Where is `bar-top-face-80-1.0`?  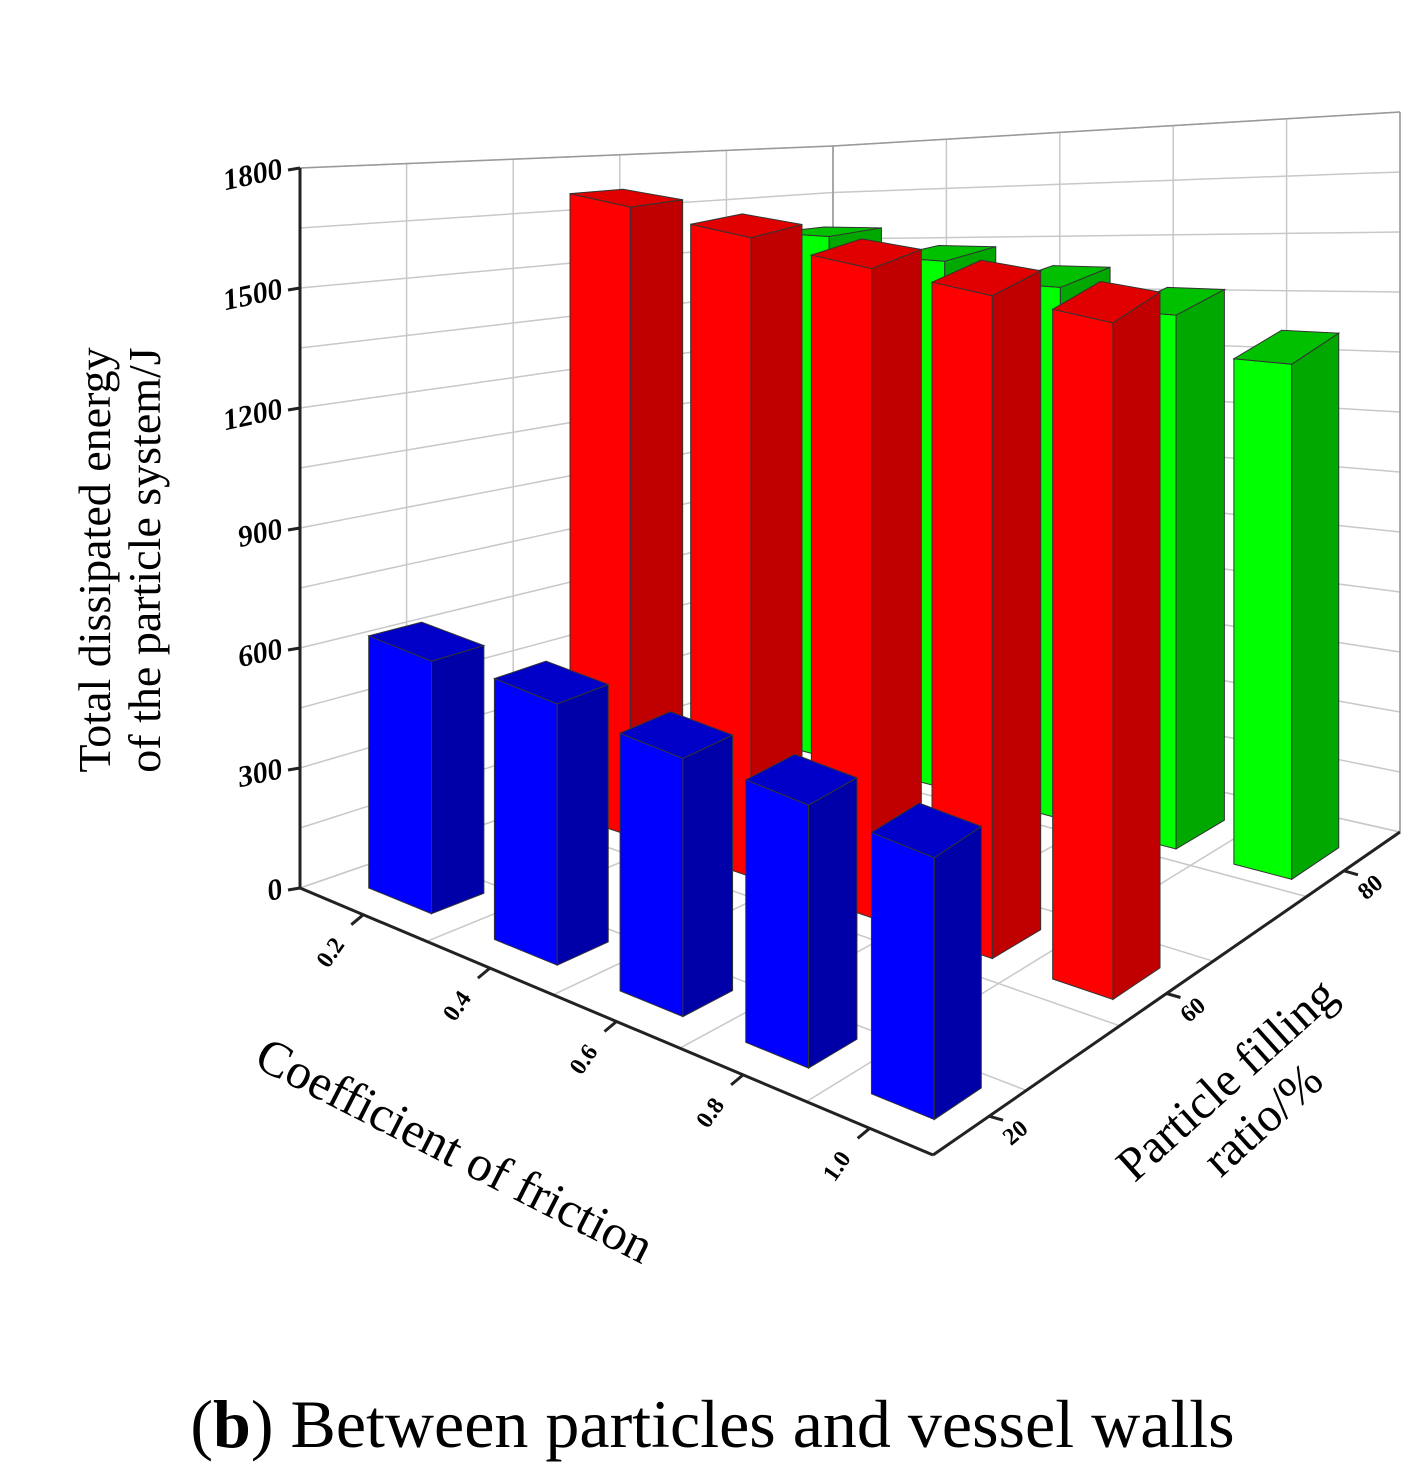
bar-top-face-80-1.0 is located at coordinates (1286, 347).